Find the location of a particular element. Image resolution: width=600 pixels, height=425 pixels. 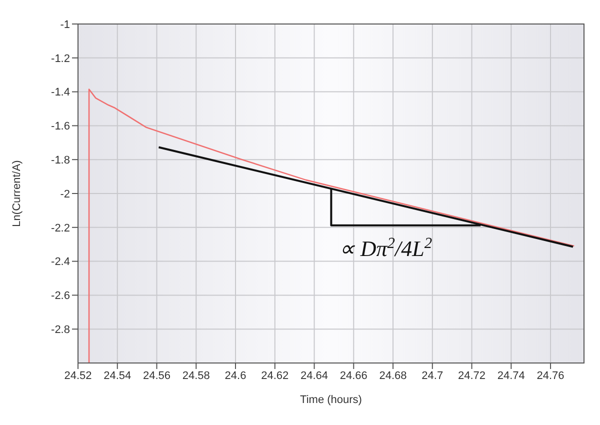

y-tick-label: -1.2 is located at coordinates (60, 58).